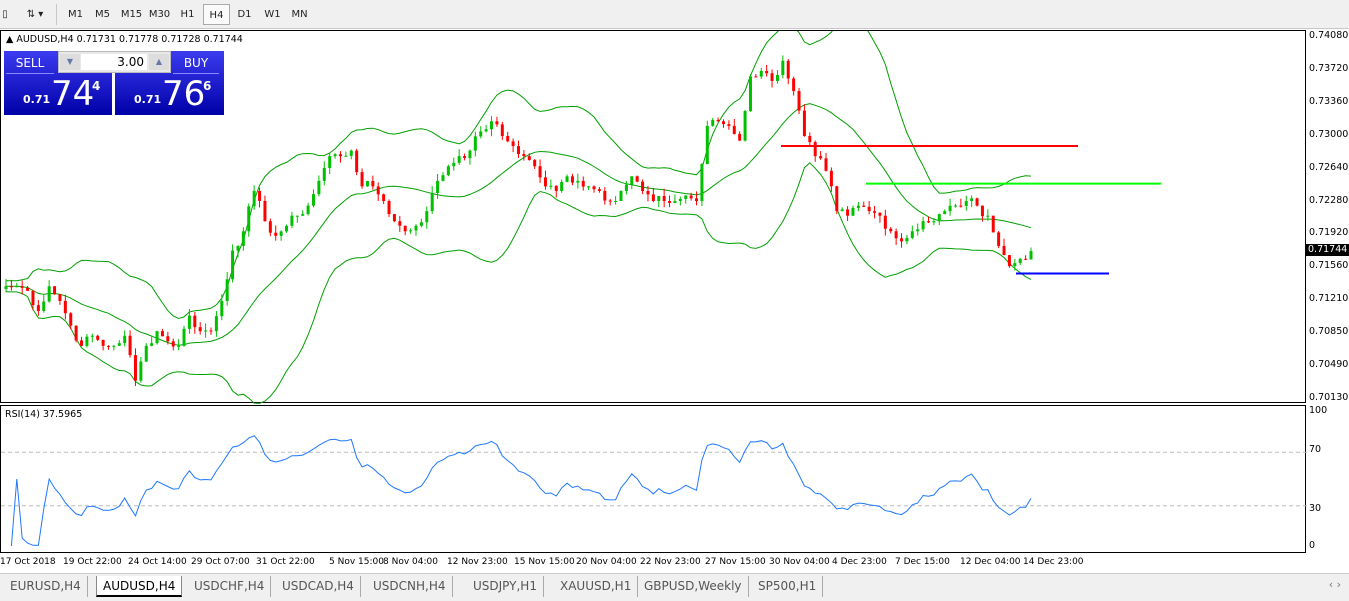 The width and height of the screenshot is (1349, 601). Describe the element at coordinates (148, 99) in the screenshot. I see `buy-price-prefix: 0.71` at that location.